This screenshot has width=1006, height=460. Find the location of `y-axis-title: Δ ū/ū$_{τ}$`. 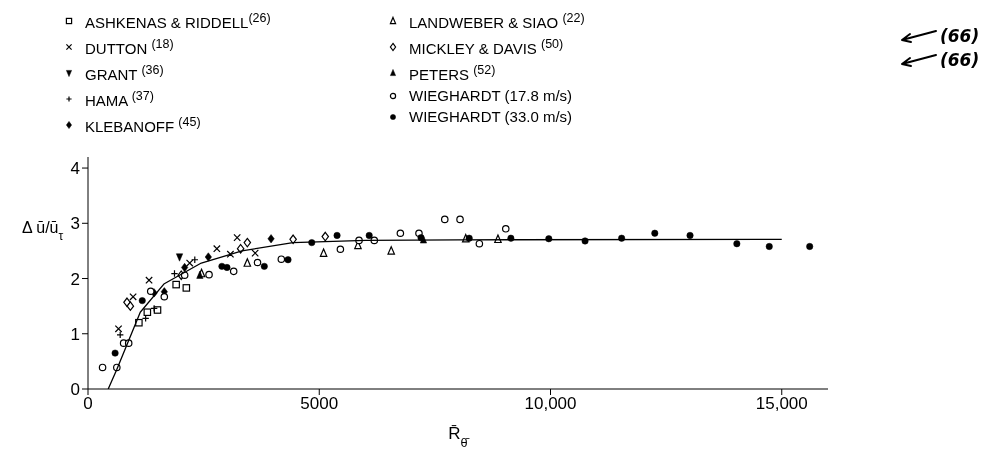

y-axis-title: Δ ū/ū$_{τ}$ is located at coordinates (43, 231).